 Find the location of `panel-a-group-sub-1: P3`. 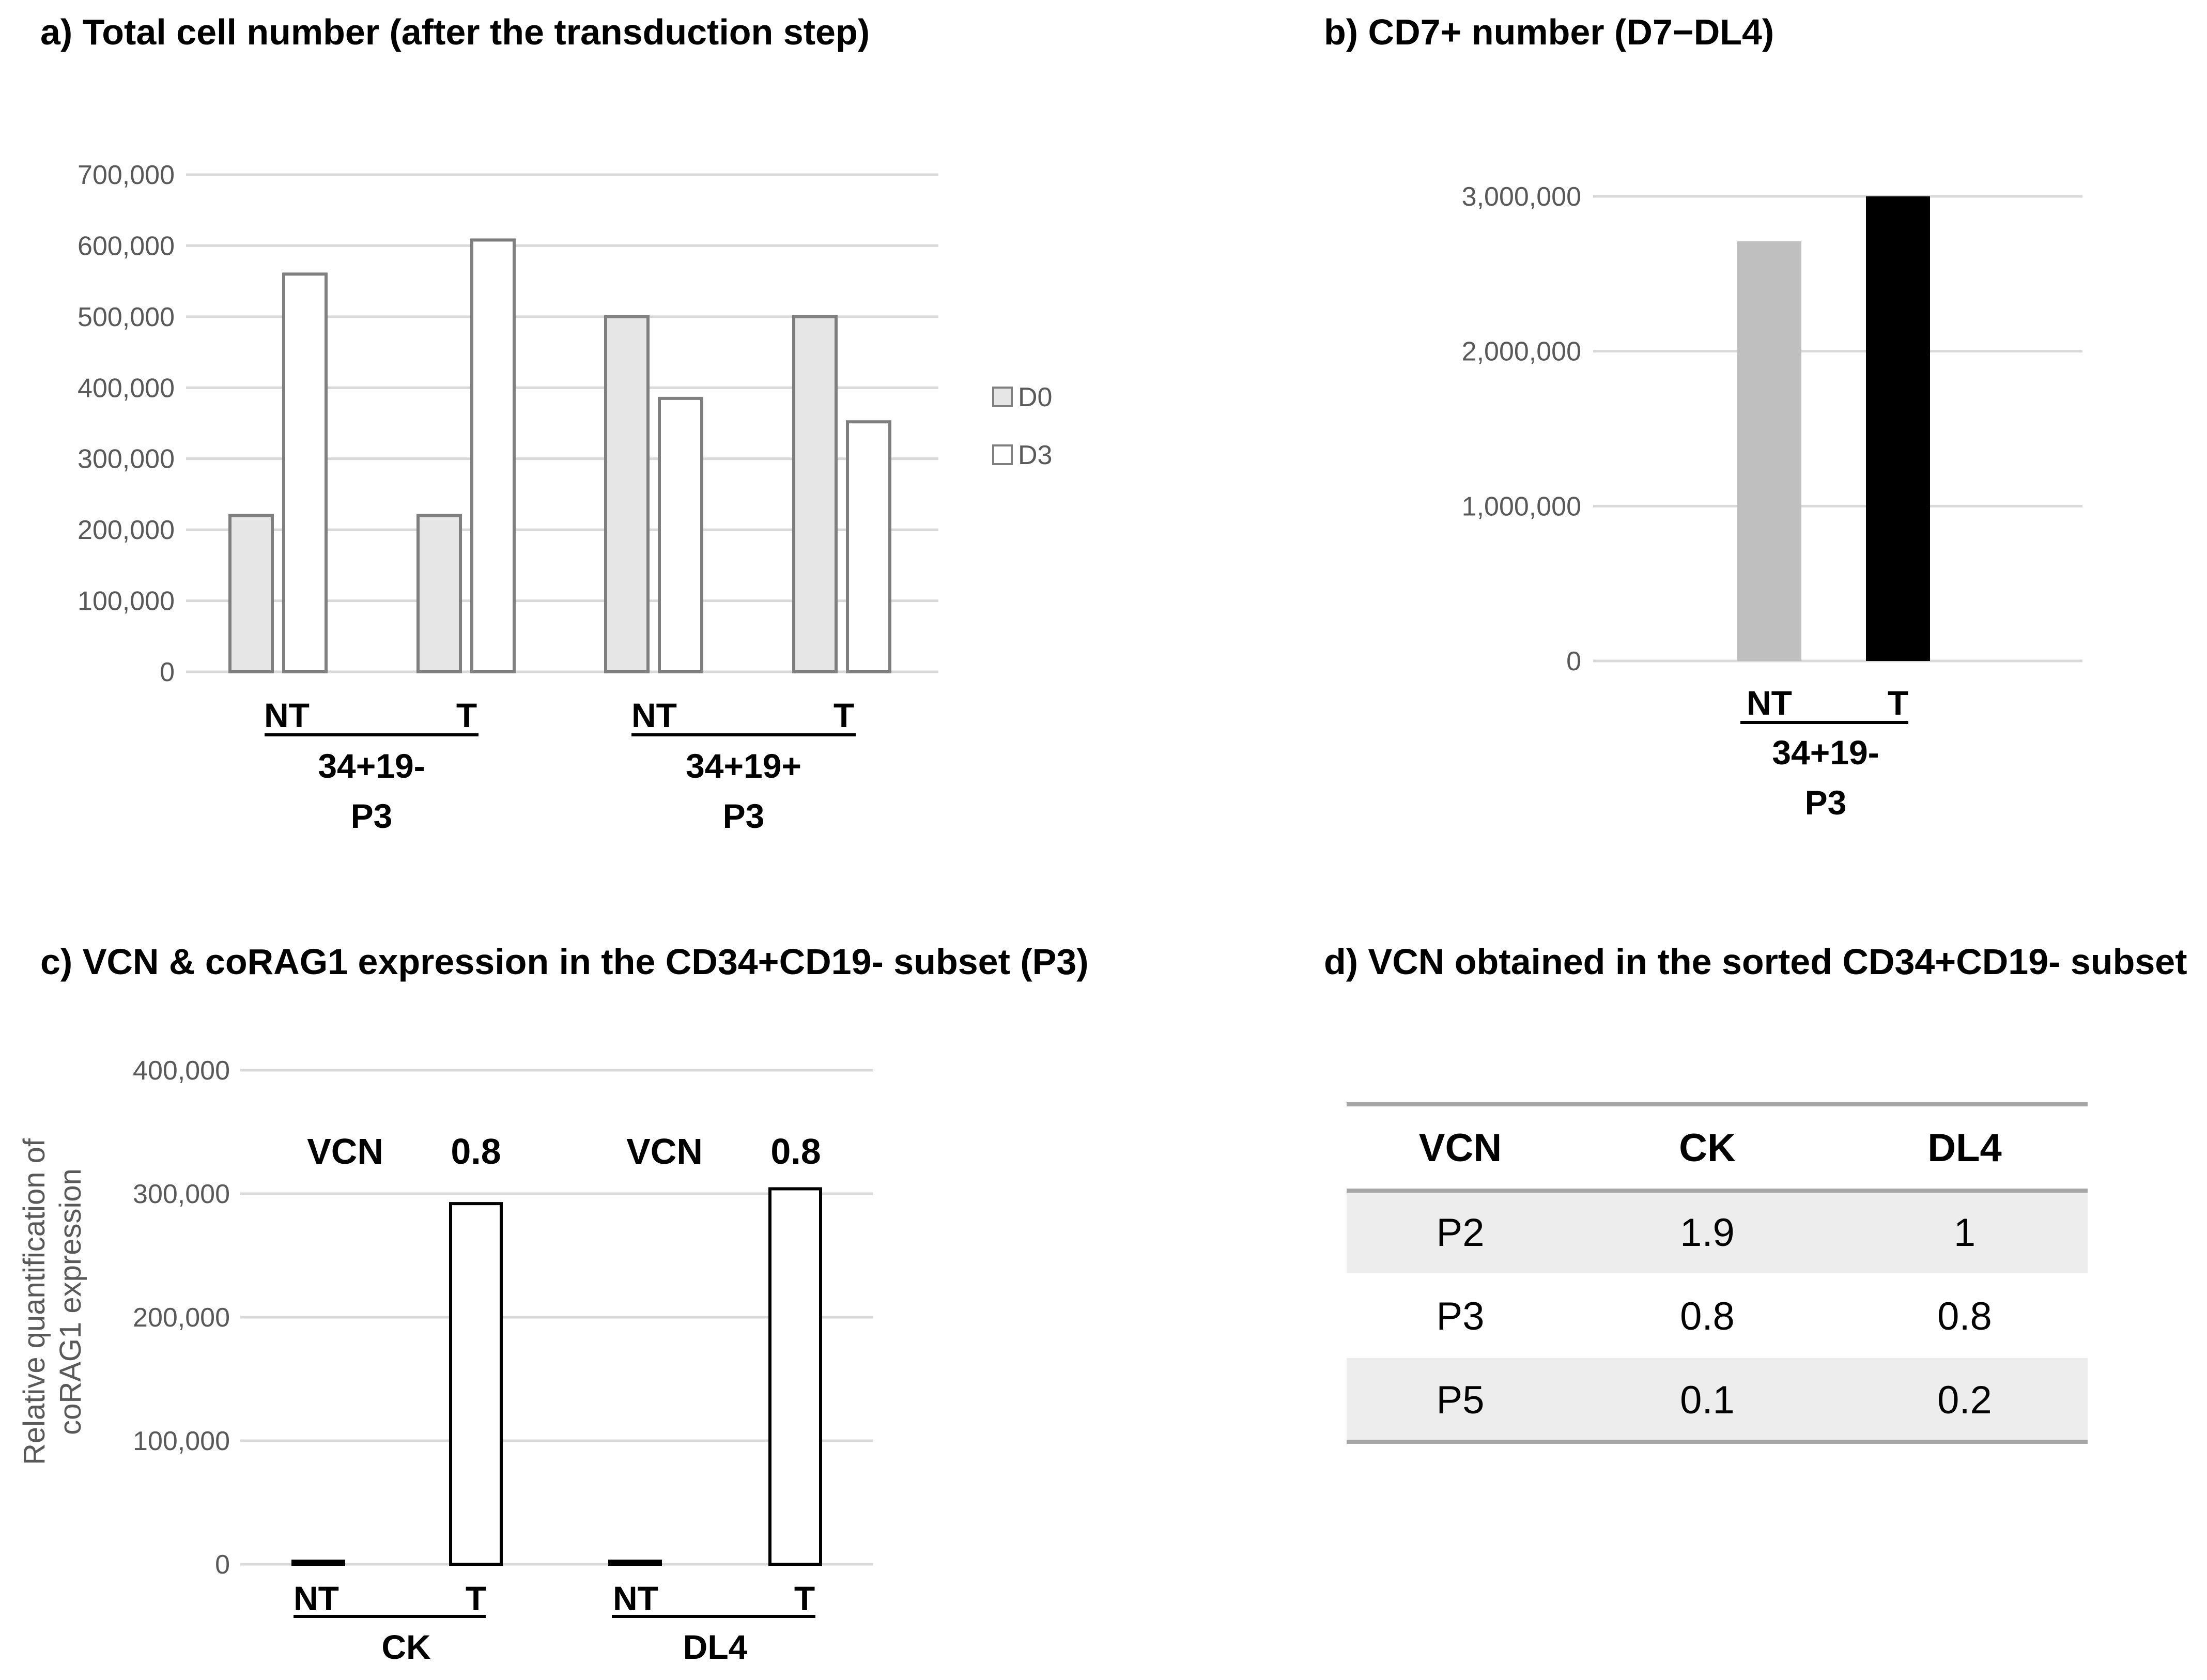

panel-a-group-sub-1: P3 is located at coordinates (372, 816).